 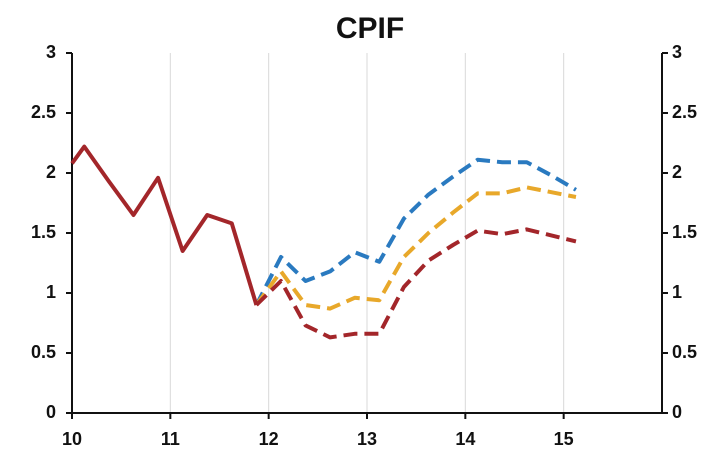 I want to click on x-tick-label: 14, so click(x=465, y=439).